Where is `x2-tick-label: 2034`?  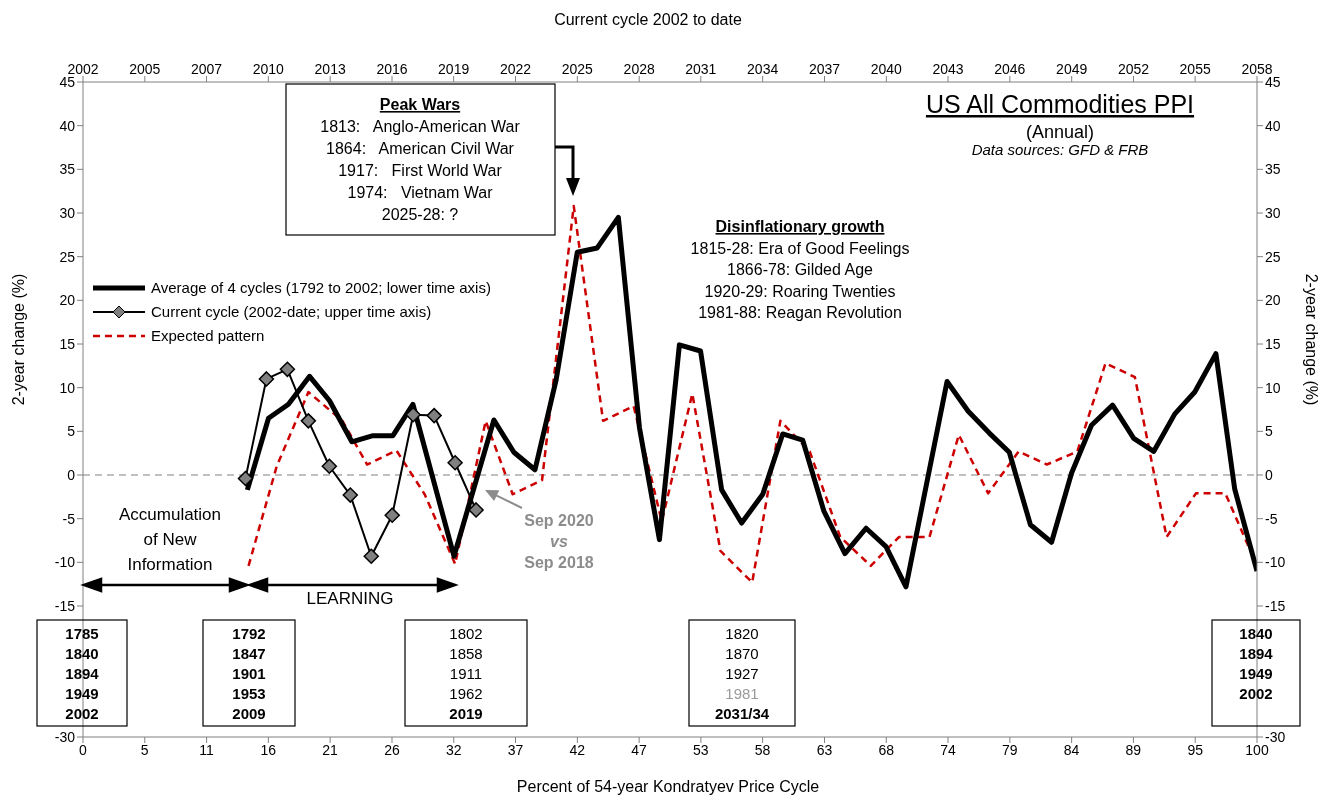
x2-tick-label: 2034 is located at coordinates (763, 69).